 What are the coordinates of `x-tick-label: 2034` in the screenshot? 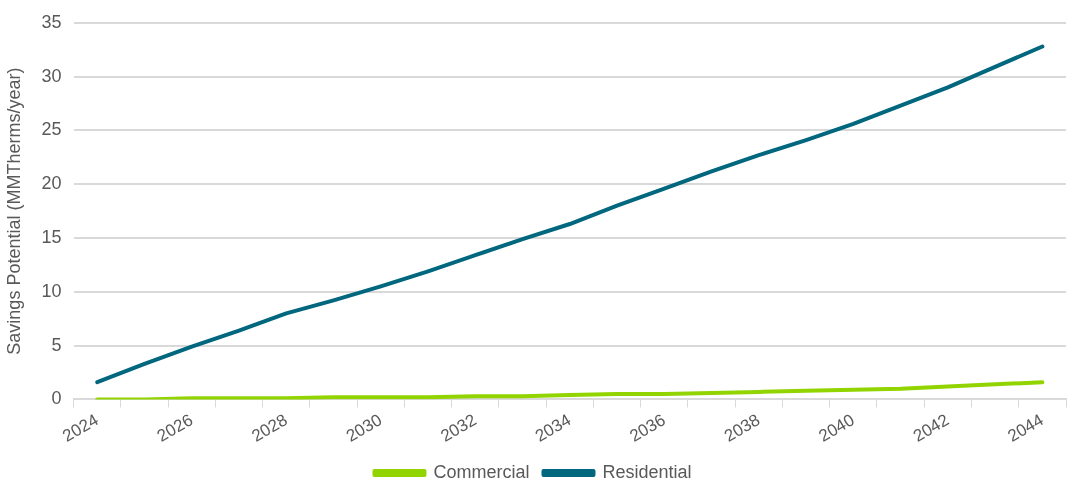 It's located at (553, 428).